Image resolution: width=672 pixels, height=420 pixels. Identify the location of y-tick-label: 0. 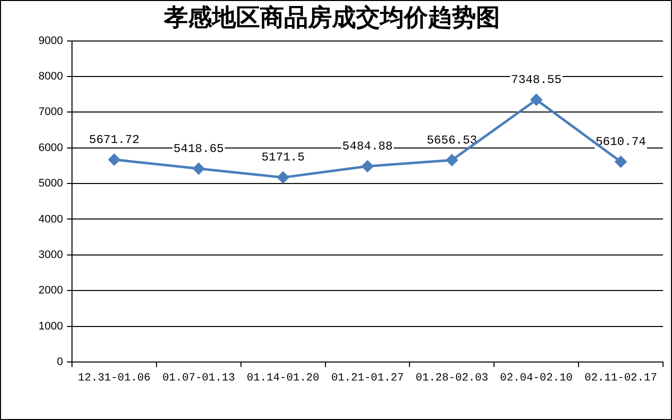
(59, 362).